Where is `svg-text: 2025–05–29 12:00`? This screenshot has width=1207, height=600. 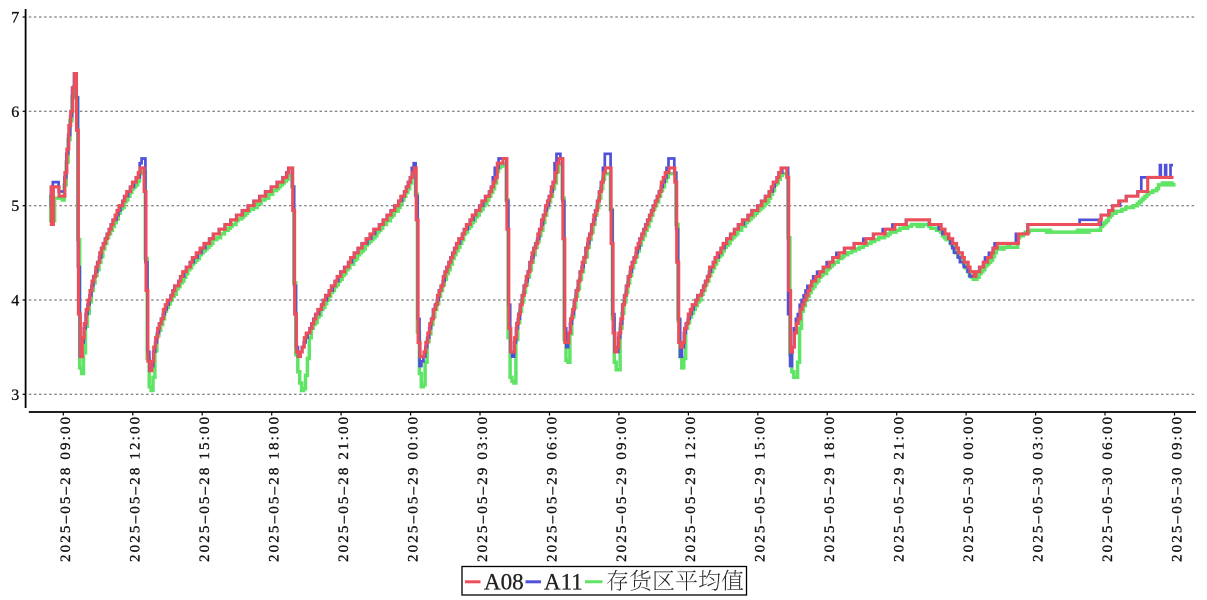 svg-text: 2025–05–29 12:00 is located at coordinates (691, 488).